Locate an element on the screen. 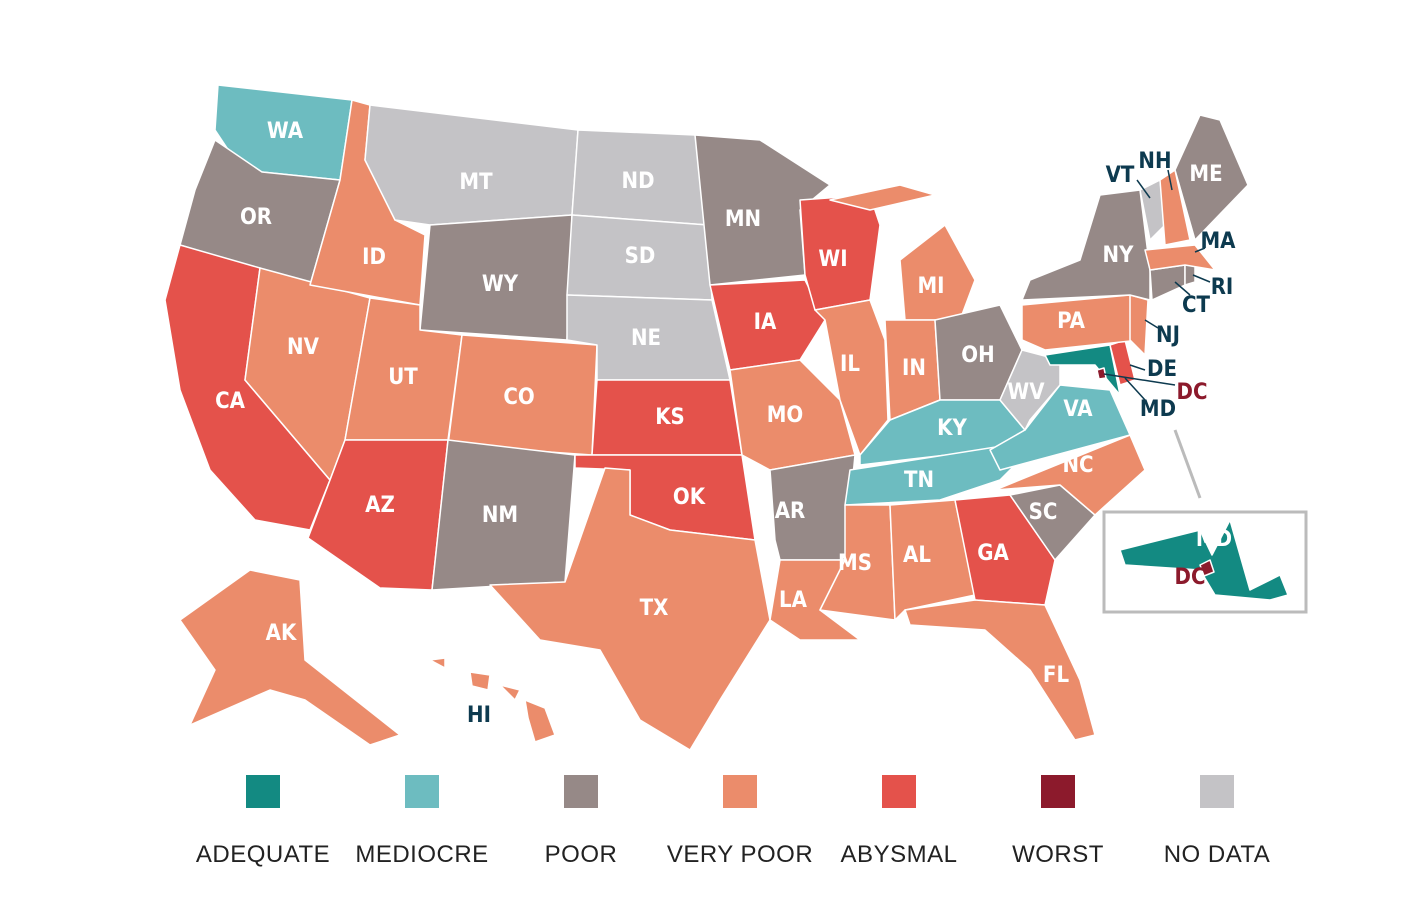 The image size is (1412, 920). state-label: AK is located at coordinates (281, 633).